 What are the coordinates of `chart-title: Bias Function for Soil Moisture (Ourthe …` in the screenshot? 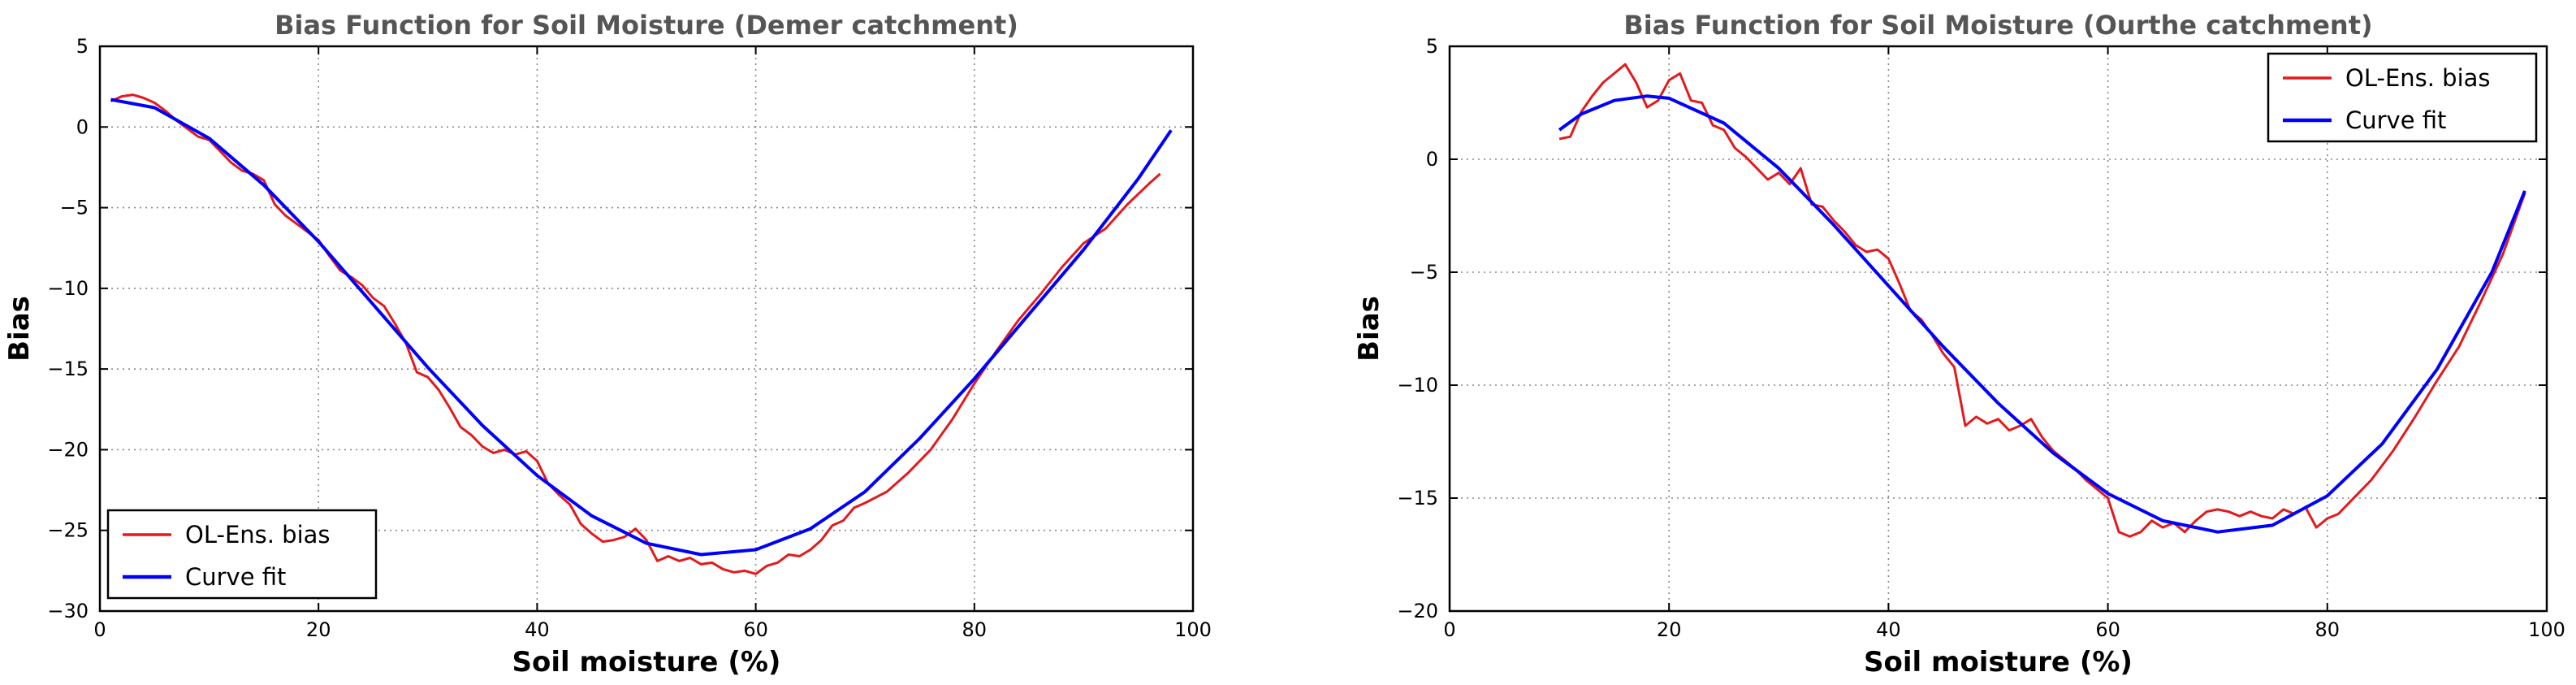 It's located at (1998, 26).